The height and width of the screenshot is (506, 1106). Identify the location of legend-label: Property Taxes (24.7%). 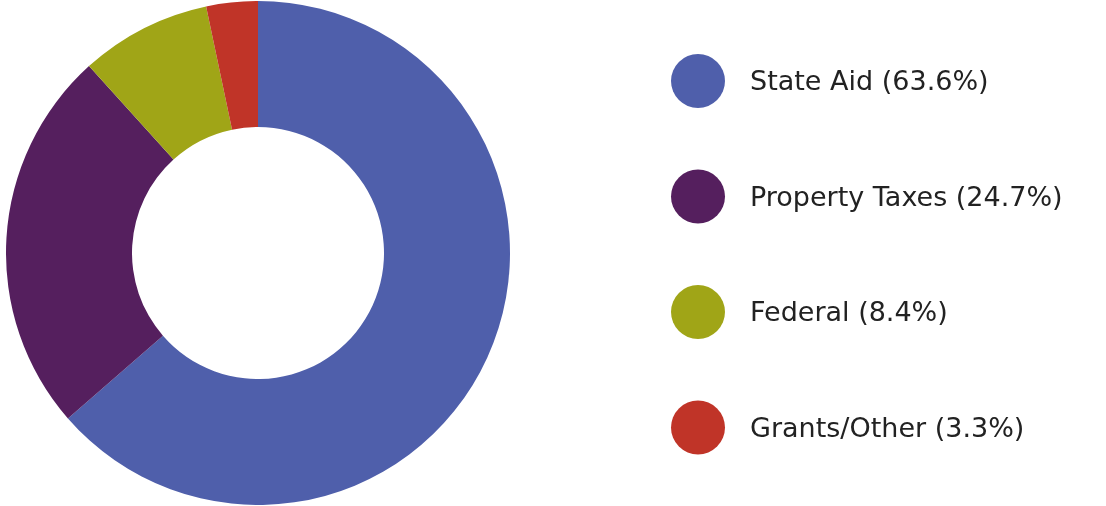
(906, 196).